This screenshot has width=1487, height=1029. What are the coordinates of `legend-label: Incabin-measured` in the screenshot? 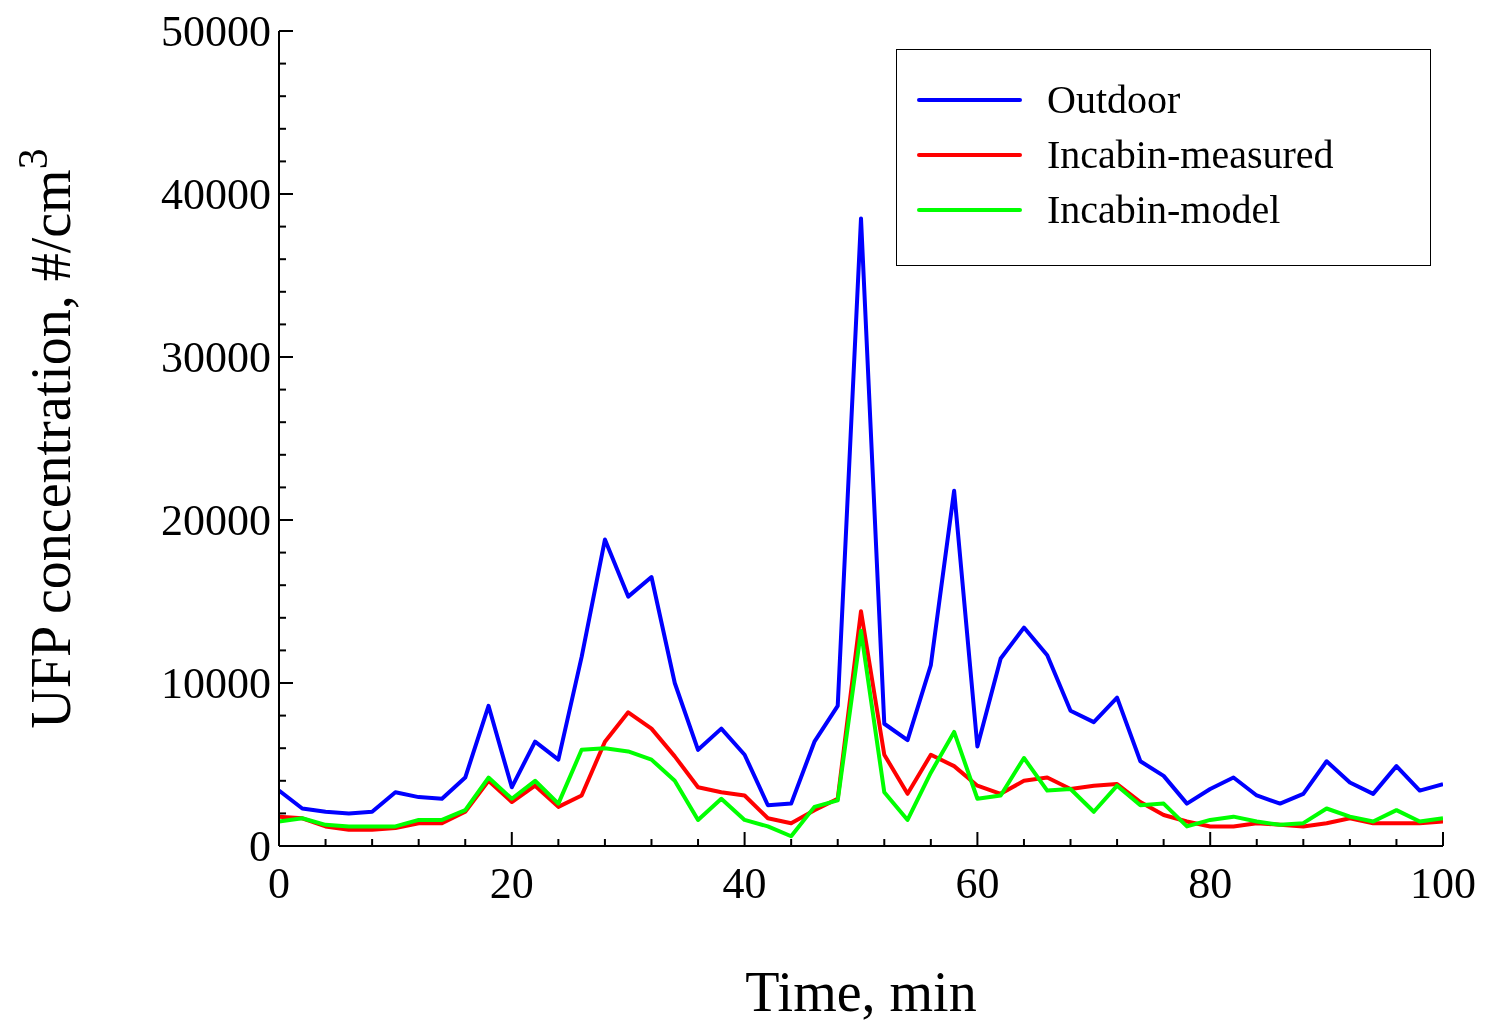 It's located at (1190, 154).